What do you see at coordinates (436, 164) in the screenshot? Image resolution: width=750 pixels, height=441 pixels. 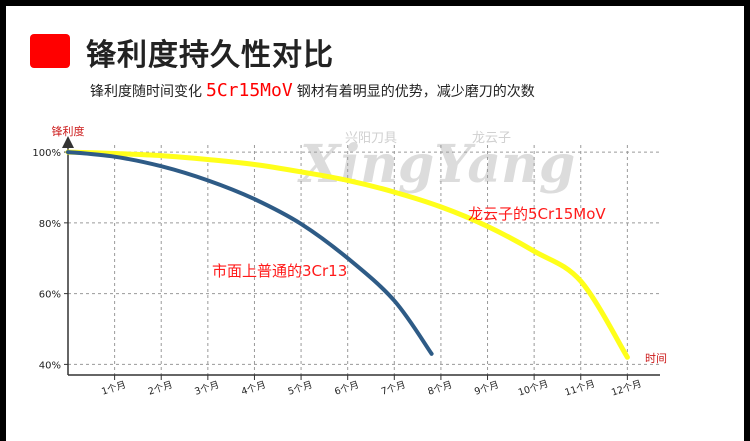 I see `watermark-brand-en: XingYang` at bounding box center [436, 164].